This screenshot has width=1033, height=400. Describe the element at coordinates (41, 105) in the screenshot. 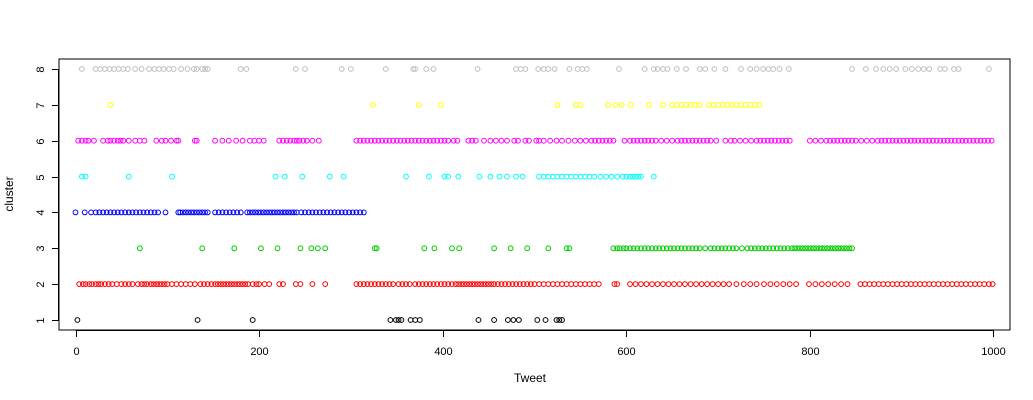

I see `y-tick-label: 7` at that location.